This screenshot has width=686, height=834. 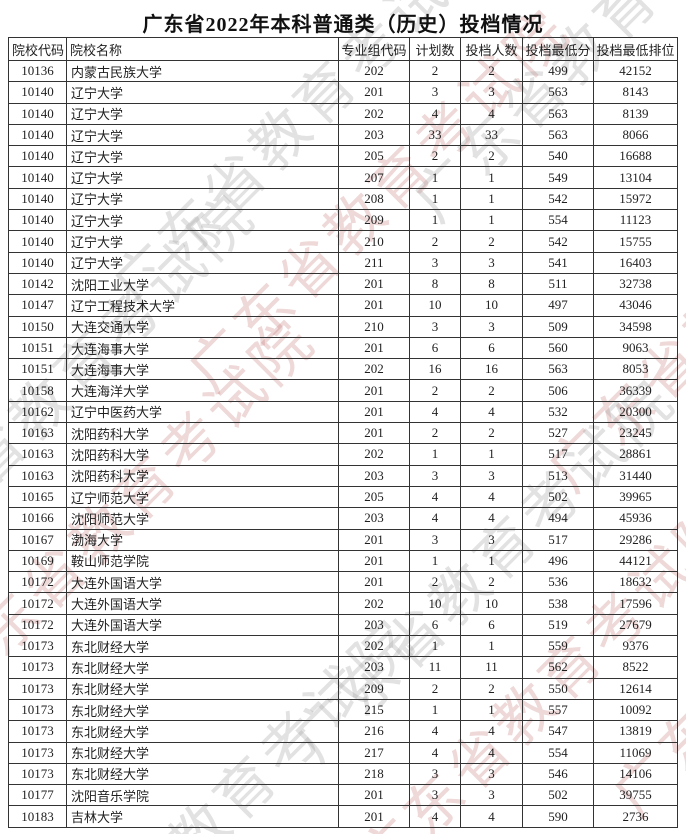 I want to click on min-score-cell: 541, so click(x=558, y=262).